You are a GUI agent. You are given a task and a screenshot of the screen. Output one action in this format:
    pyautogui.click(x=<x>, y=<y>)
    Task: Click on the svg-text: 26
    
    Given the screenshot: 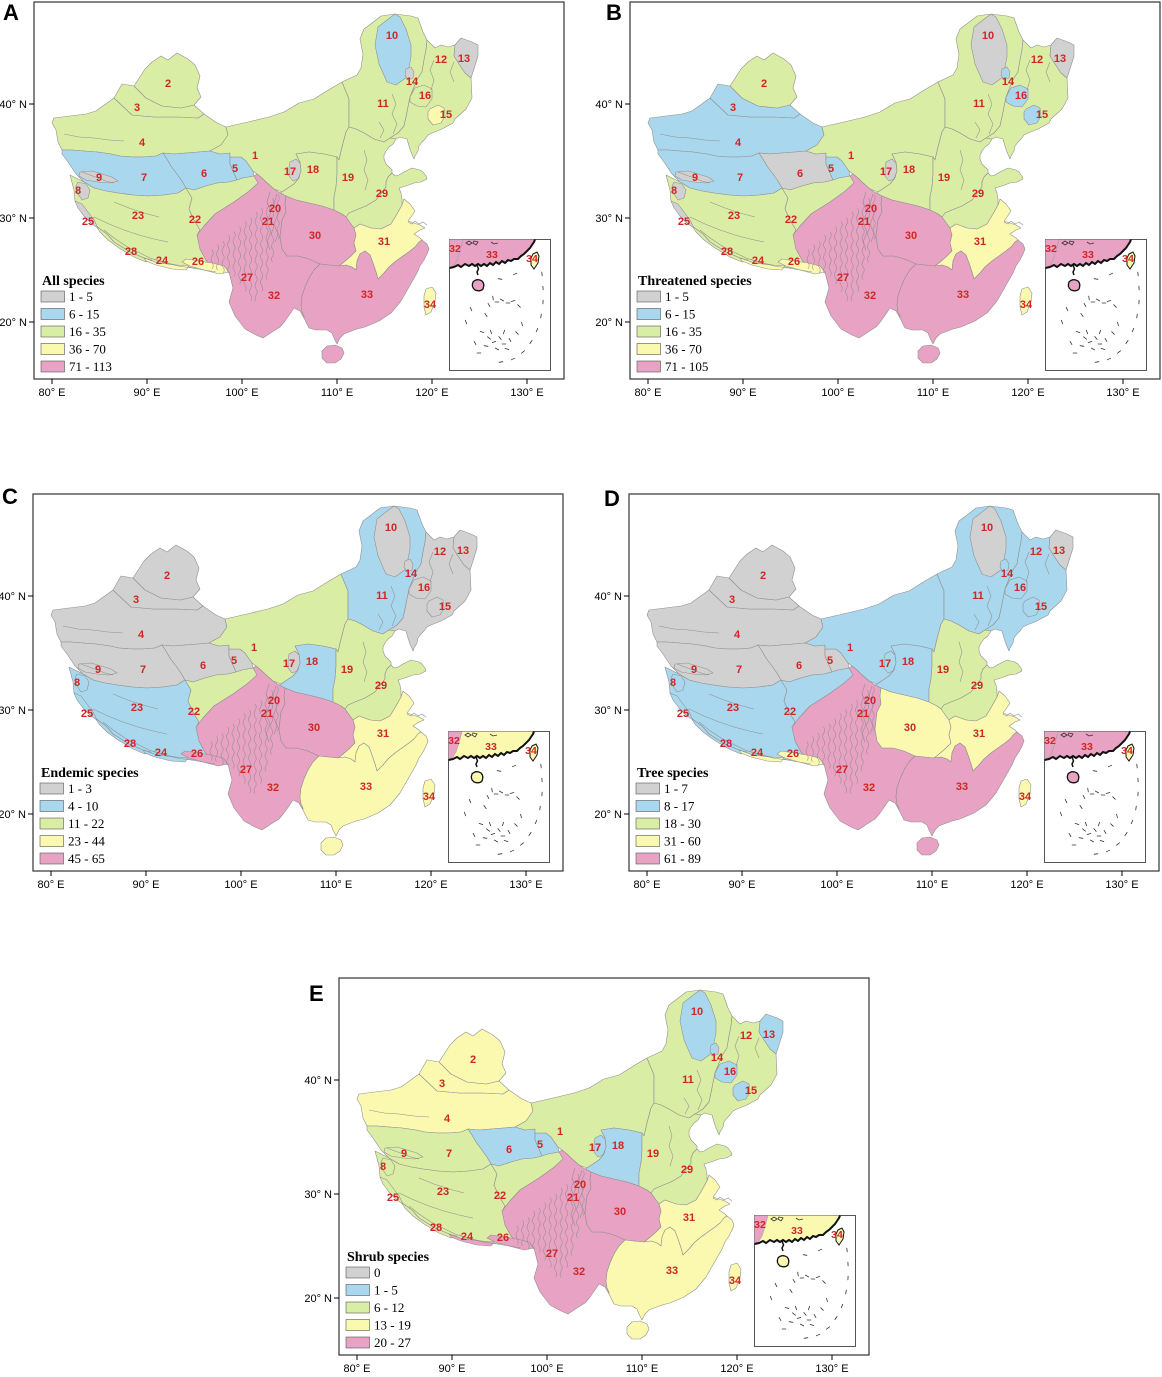 What is the action you would take?
    pyautogui.click(x=793, y=754)
    